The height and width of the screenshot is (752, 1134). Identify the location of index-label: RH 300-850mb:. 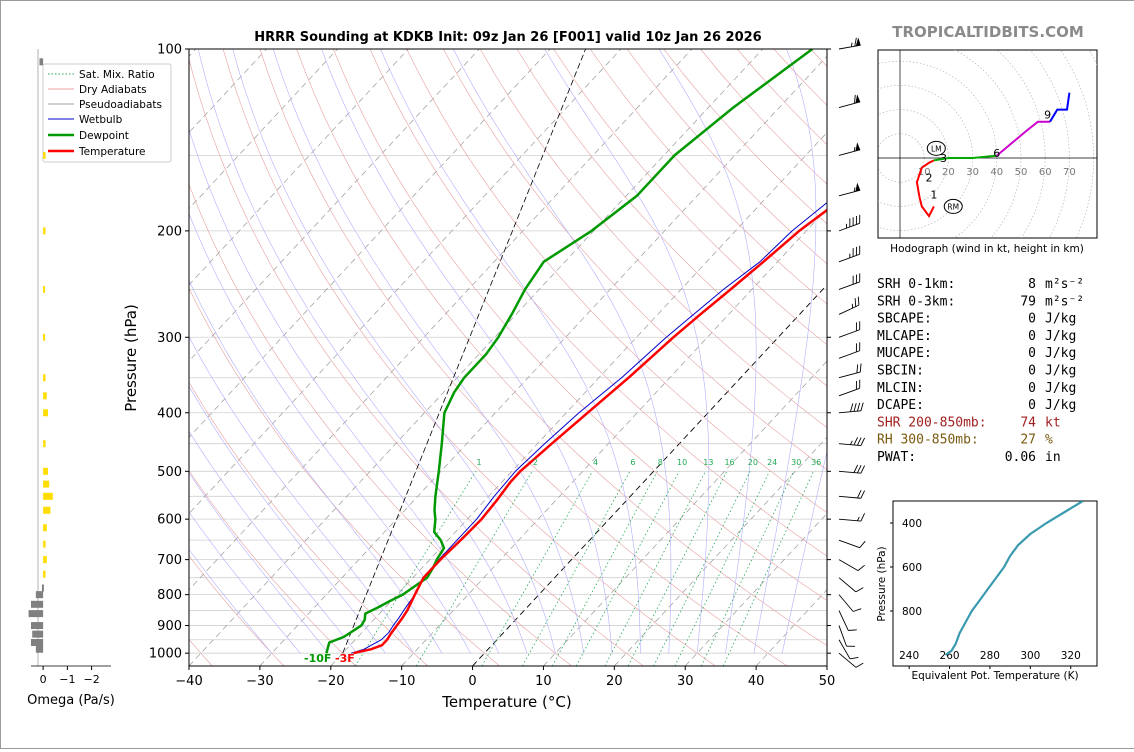
(928, 440).